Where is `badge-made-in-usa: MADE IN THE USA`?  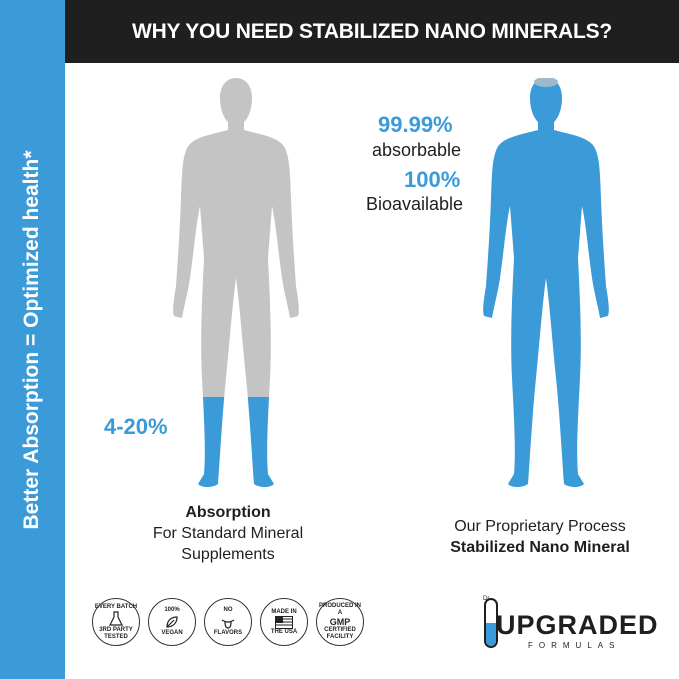 badge-made-in-usa: MADE IN THE USA is located at coordinates (284, 622).